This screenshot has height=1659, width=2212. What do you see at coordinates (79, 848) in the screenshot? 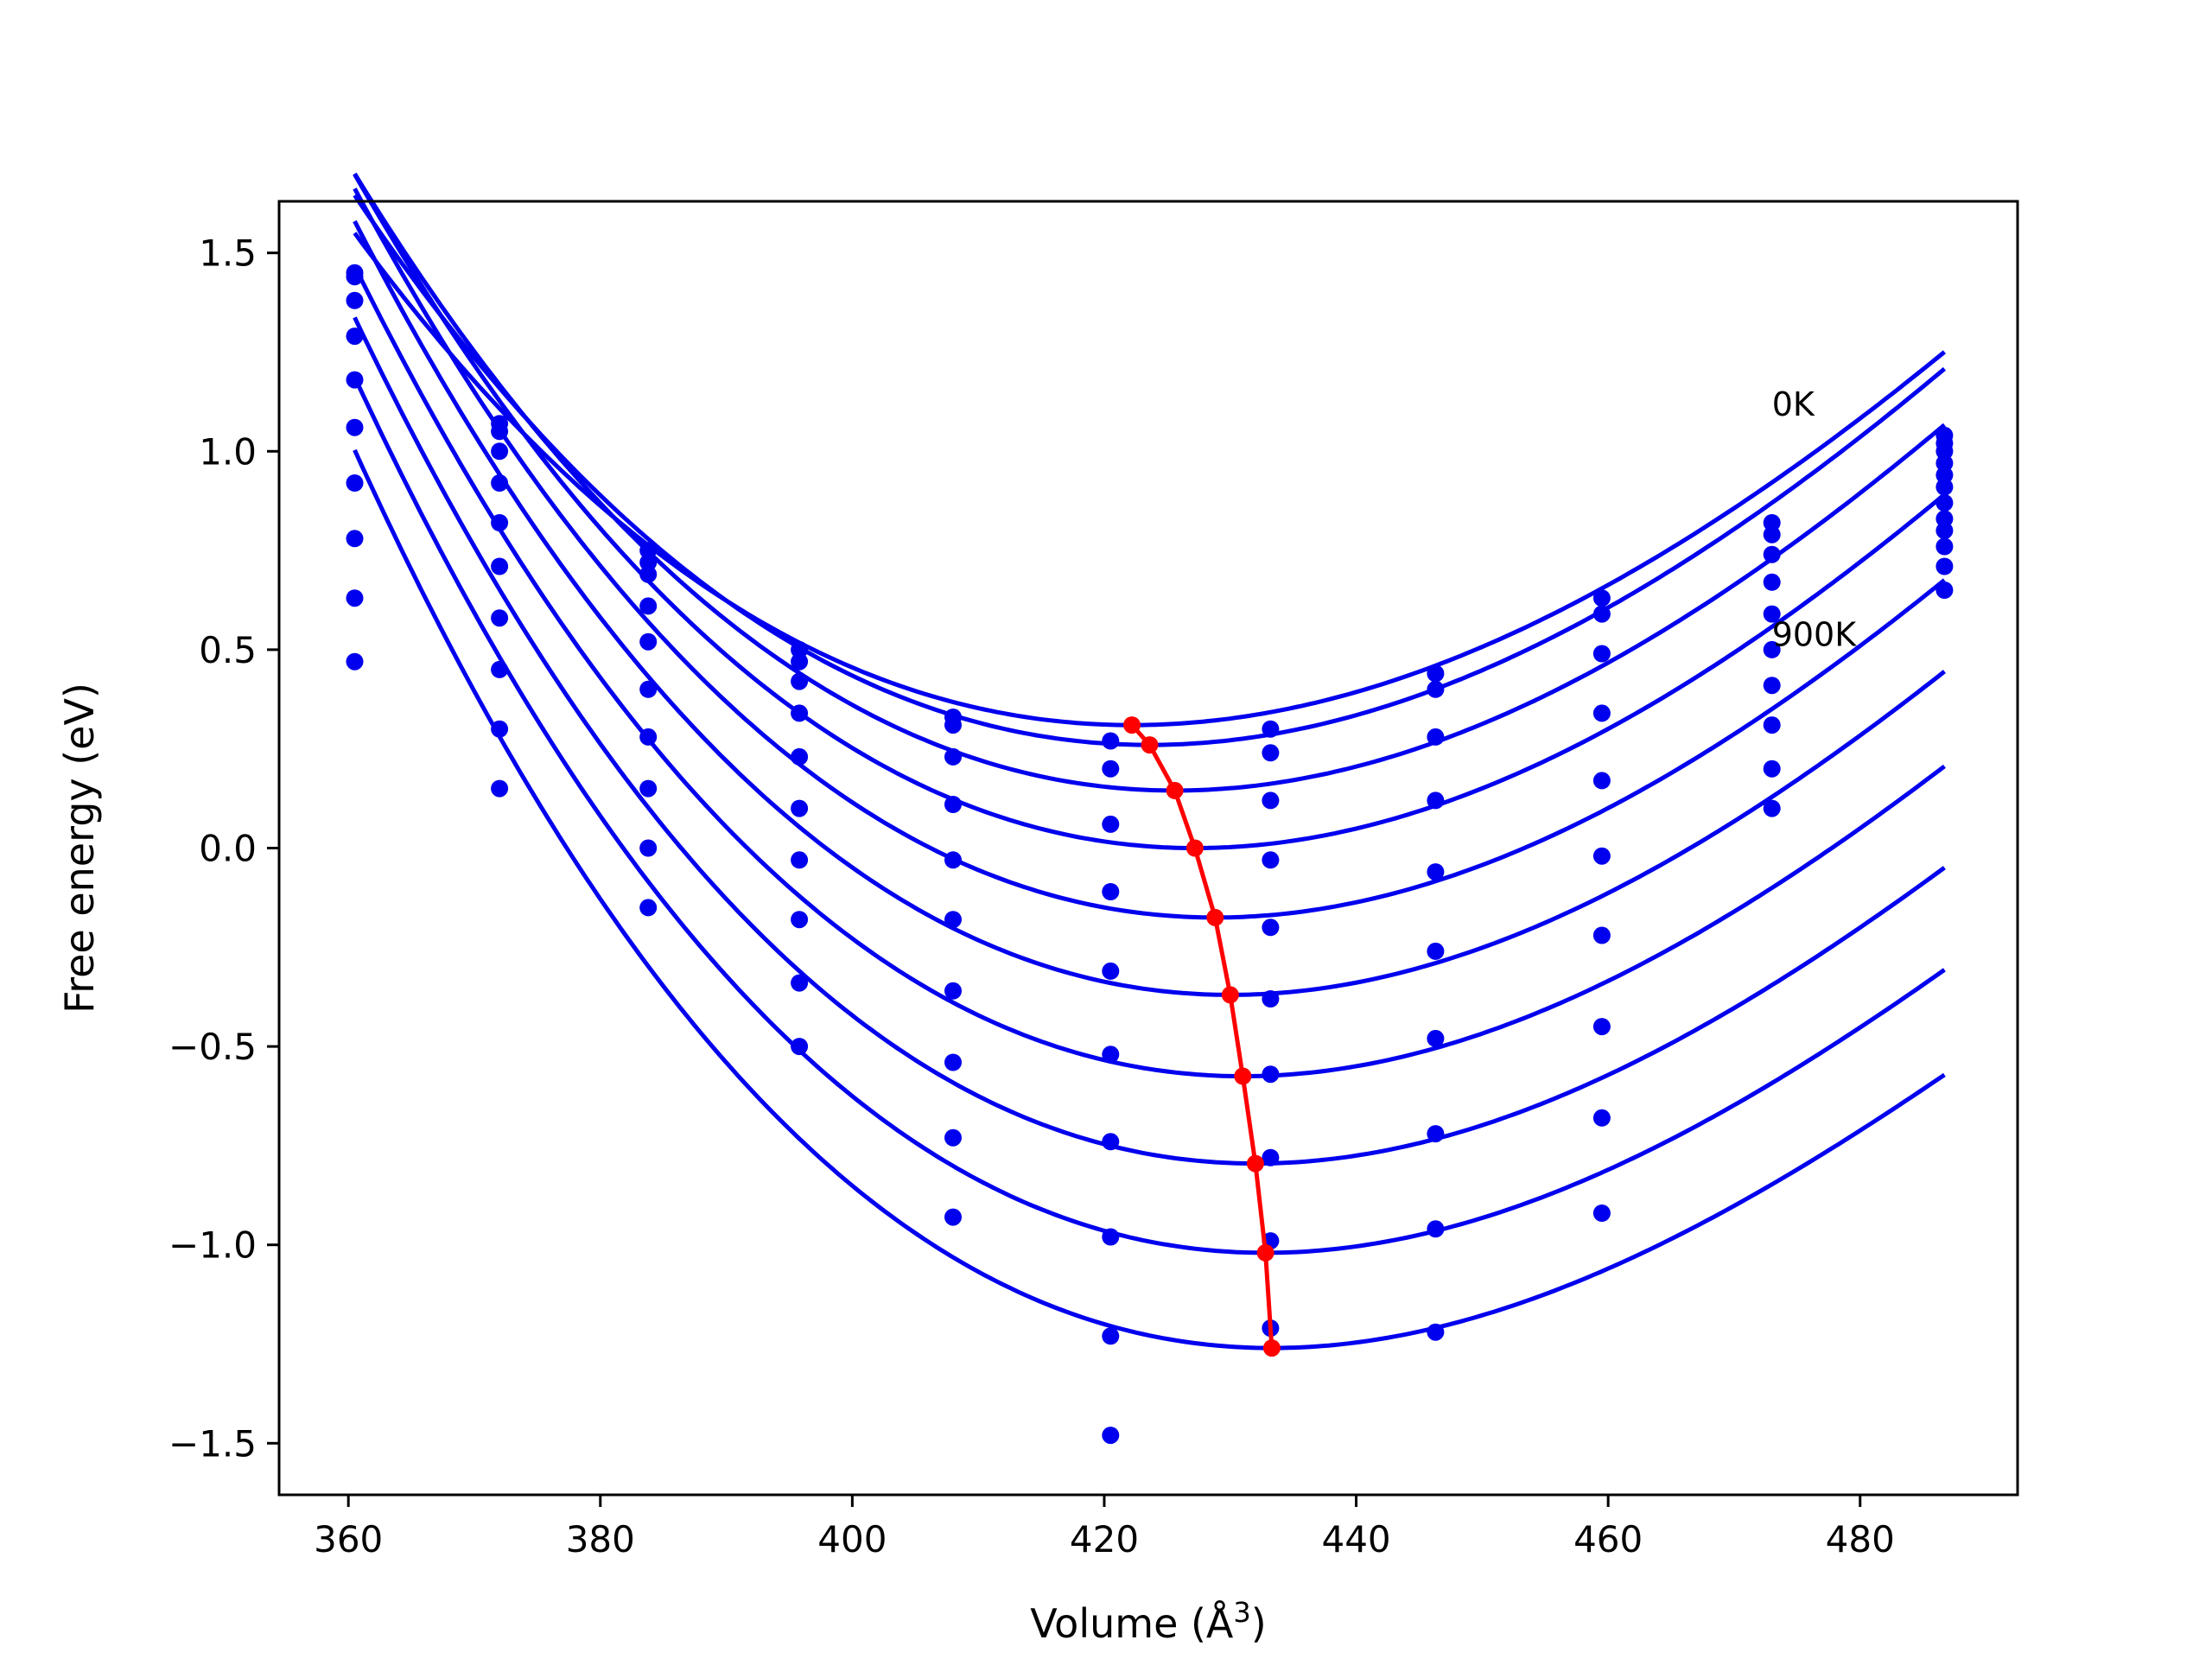
I see `y-axis-label: Free energy (eV)` at bounding box center [79, 848].